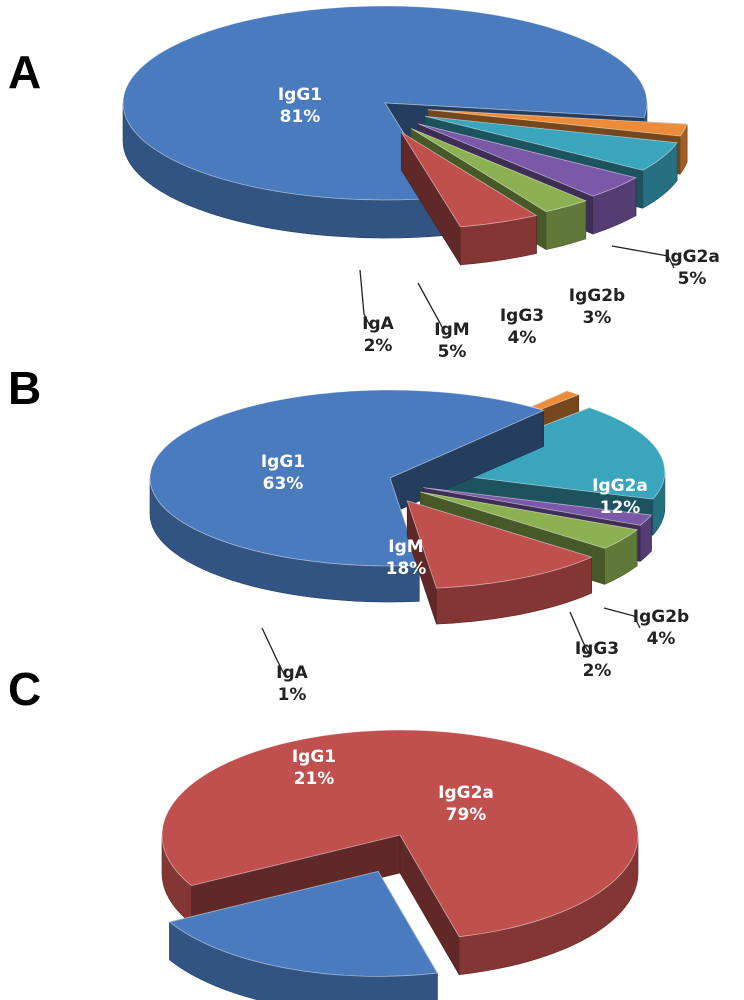 The height and width of the screenshot is (1000, 744). I want to click on panel-a-label-igg2b-pct: 3%, so click(597, 318).